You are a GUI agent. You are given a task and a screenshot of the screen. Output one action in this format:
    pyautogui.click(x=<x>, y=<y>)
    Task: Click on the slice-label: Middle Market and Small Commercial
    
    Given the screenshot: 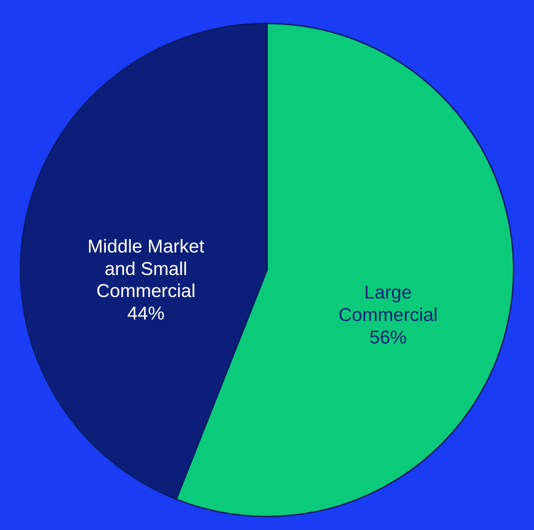 What is the action you would take?
    pyautogui.click(x=147, y=268)
    